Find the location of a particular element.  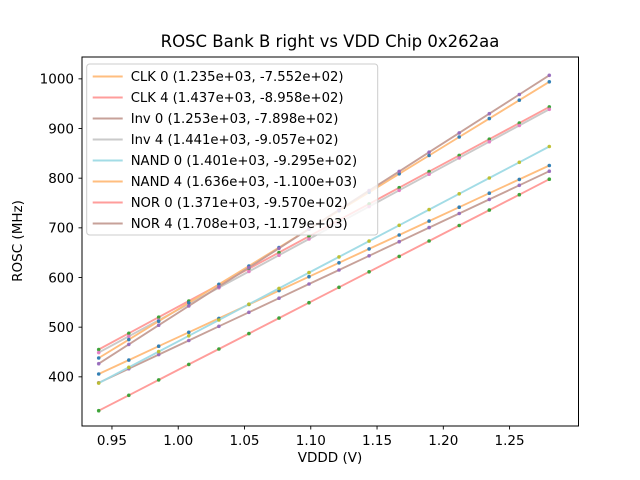

legend-label-nor-4: NOR 4 (1.708e+03, -1.179e+03) is located at coordinates (239, 224).